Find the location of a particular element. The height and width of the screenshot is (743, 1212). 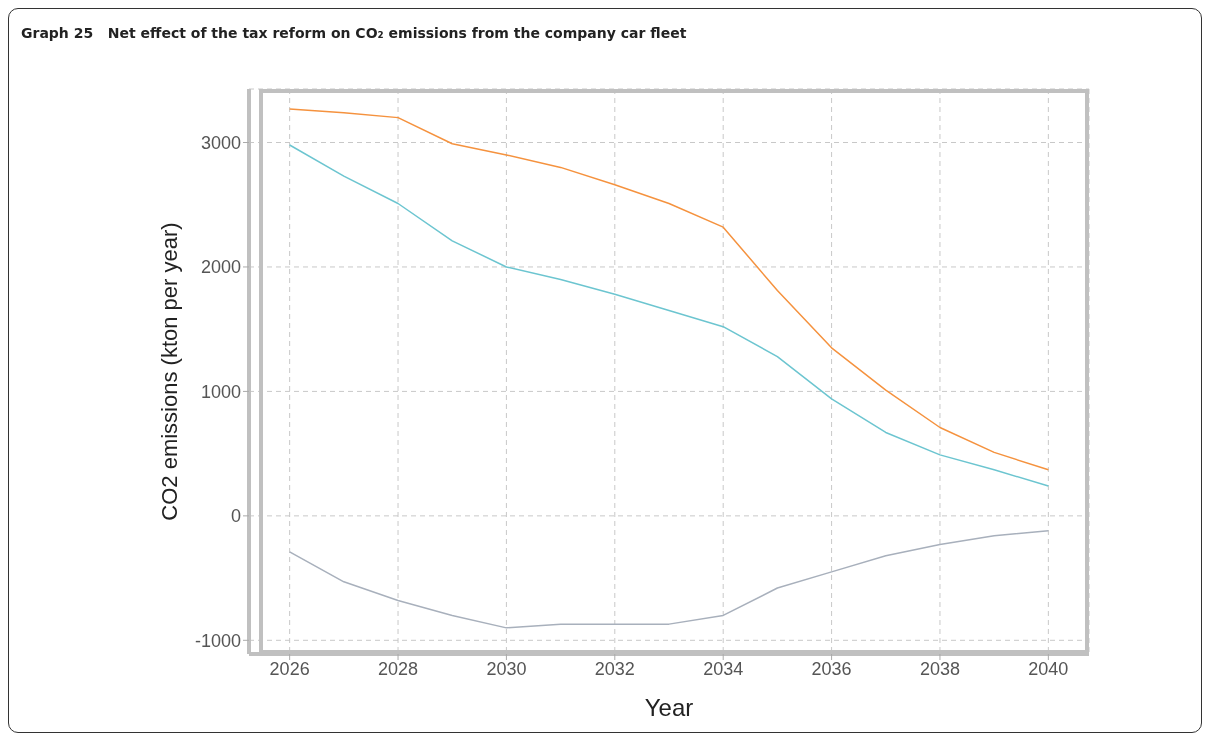

line-series is located at coordinates (669, 579).